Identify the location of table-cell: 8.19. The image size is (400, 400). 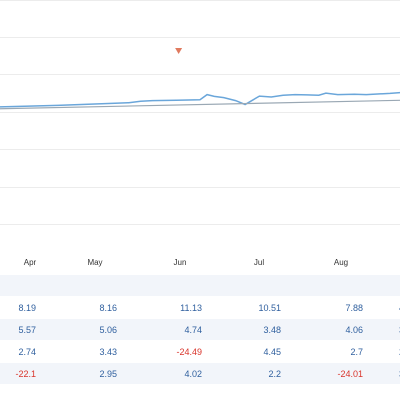
(27, 308).